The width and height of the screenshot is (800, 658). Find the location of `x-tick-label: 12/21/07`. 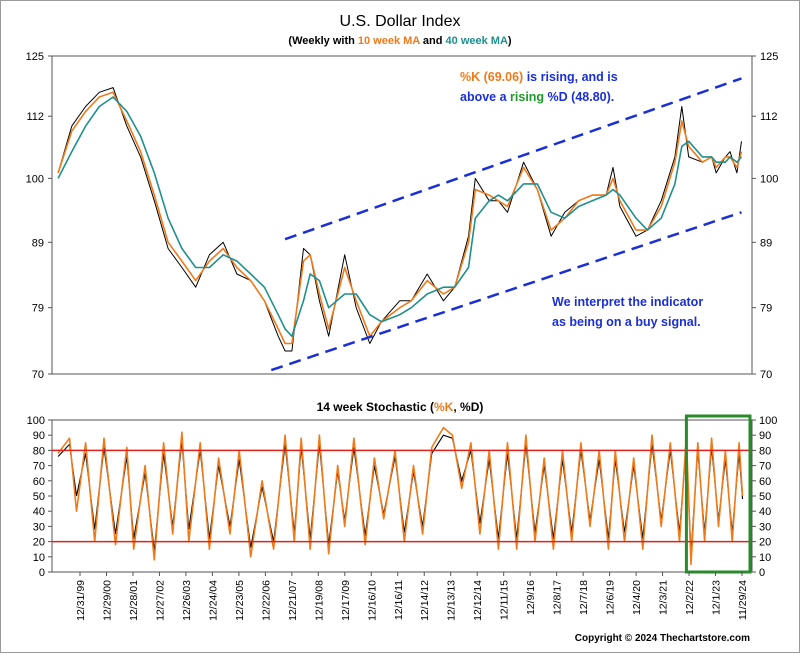

x-tick-label: 12/21/07 is located at coordinates (293, 600).